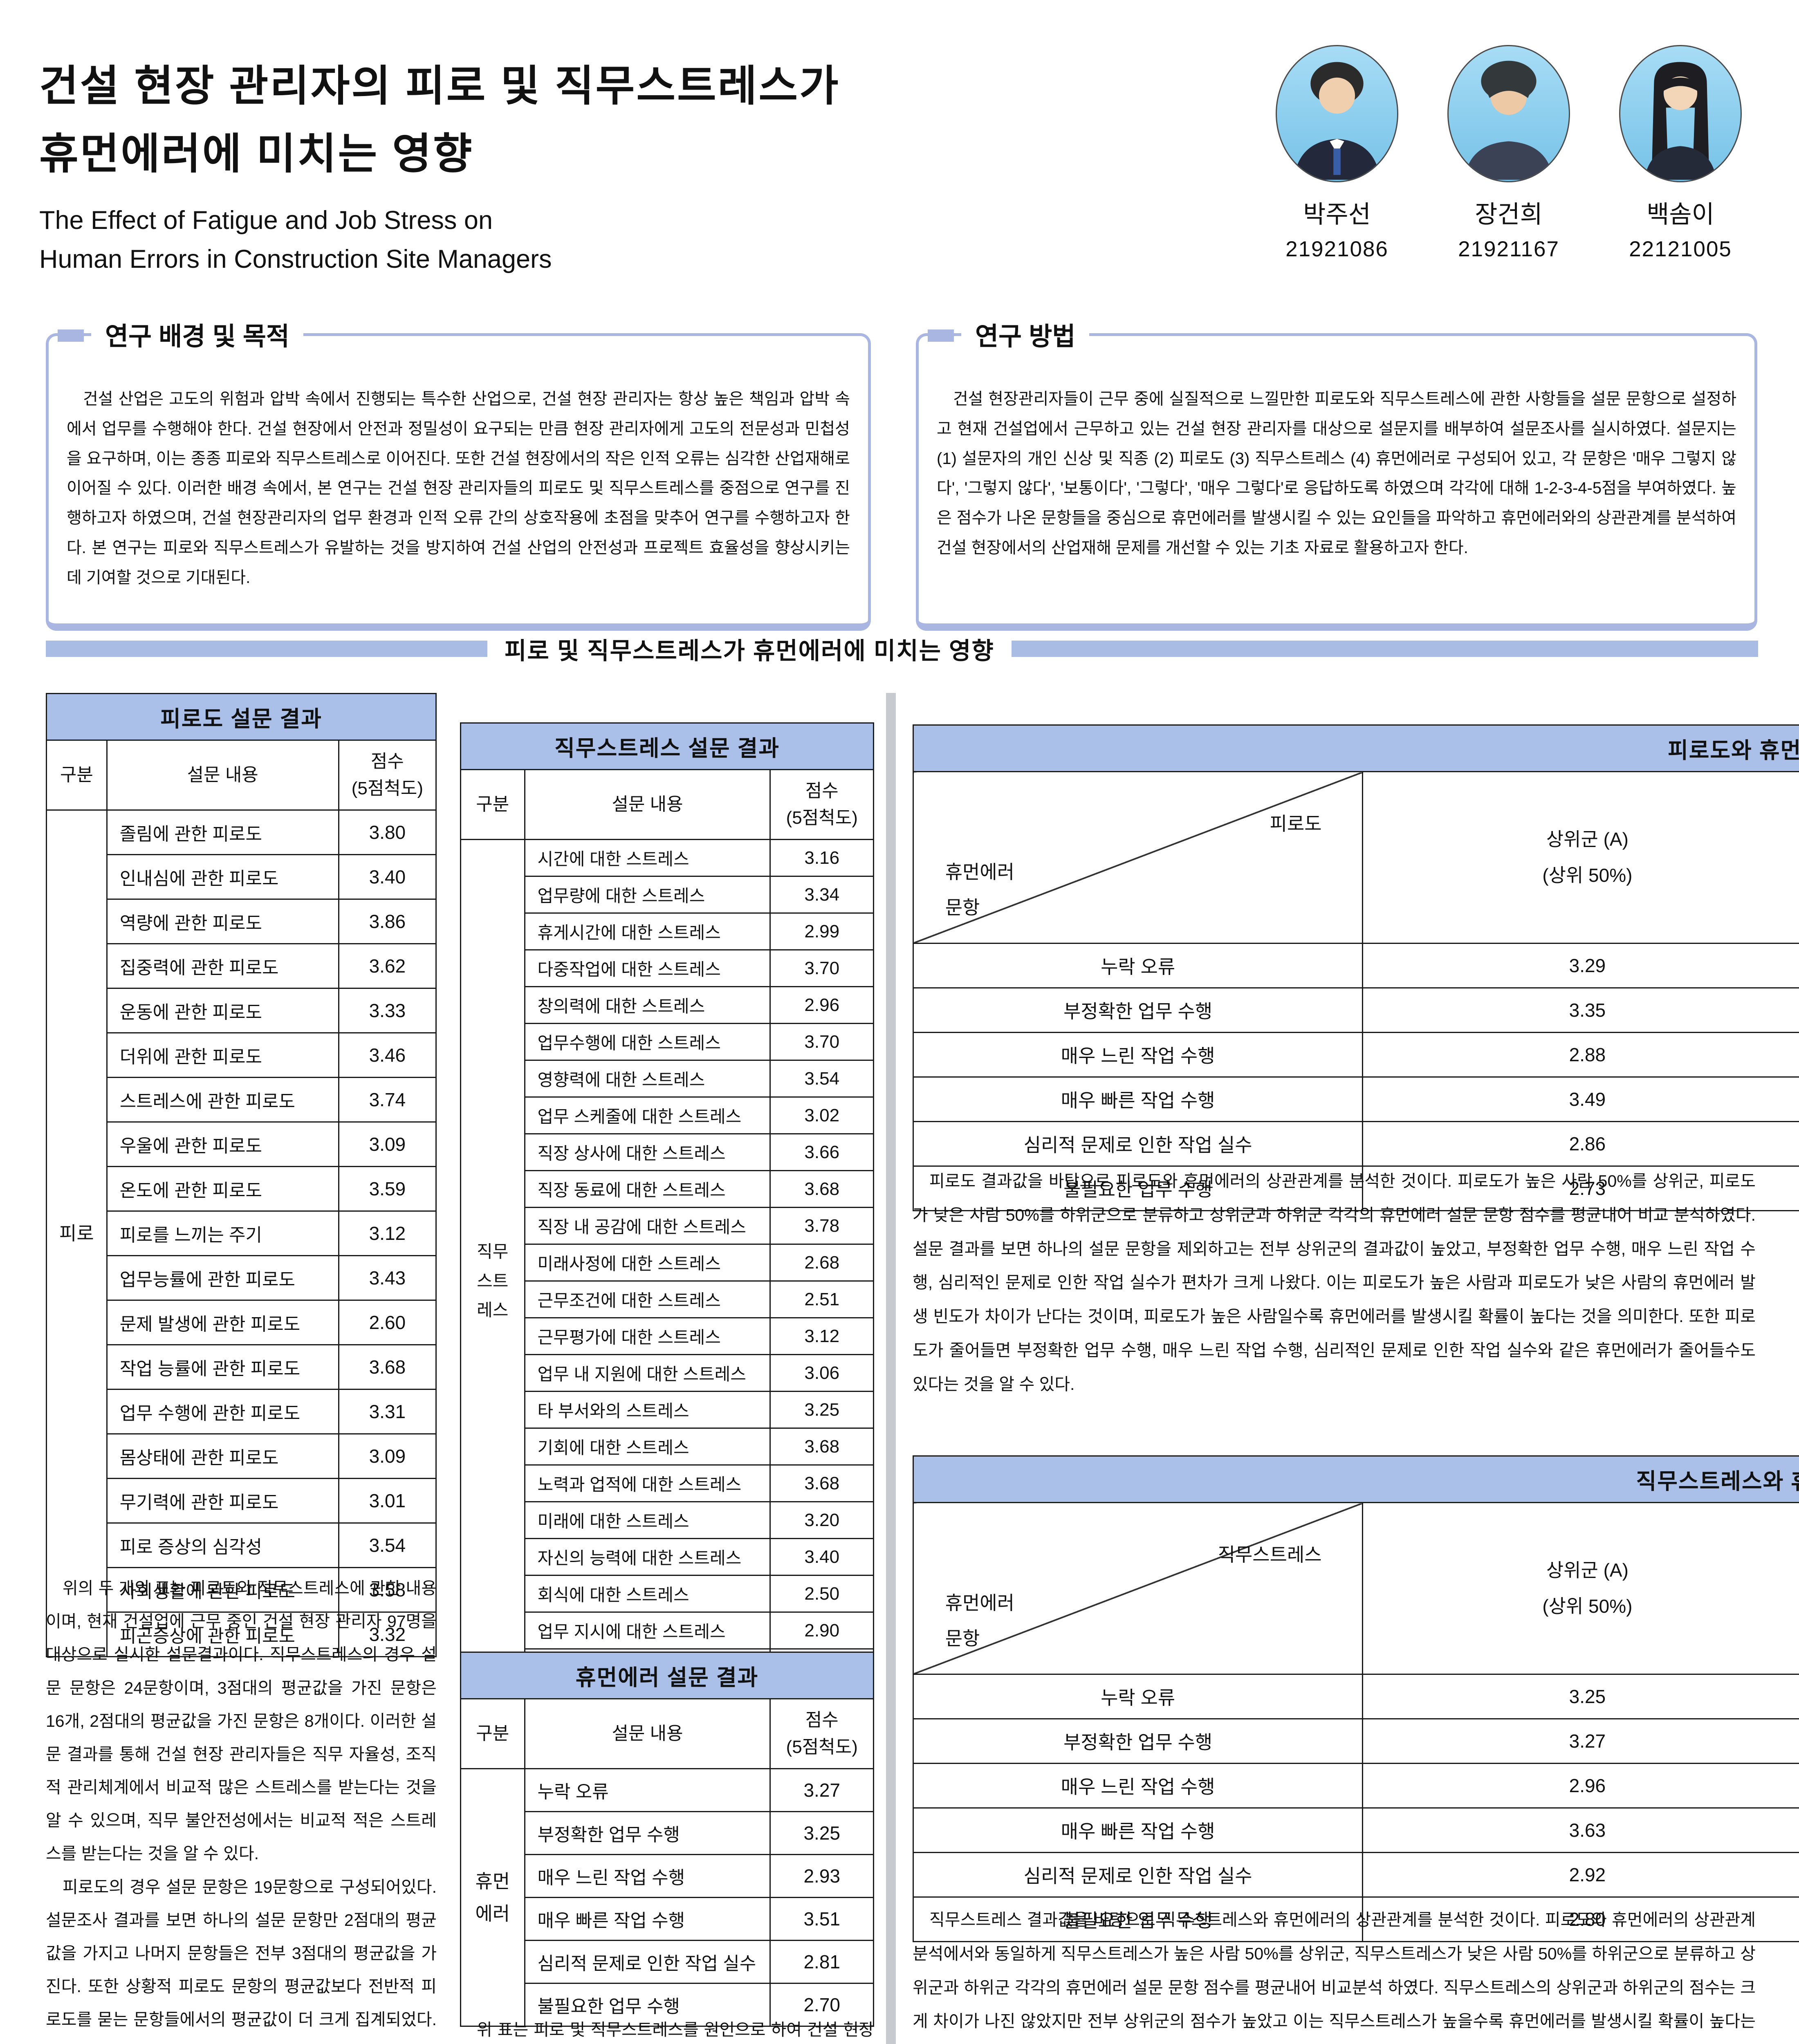  What do you see at coordinates (668, 1005) in the screenshot?
I see `table-row: 창의력에 대한 스트레스 2.96` at bounding box center [668, 1005].